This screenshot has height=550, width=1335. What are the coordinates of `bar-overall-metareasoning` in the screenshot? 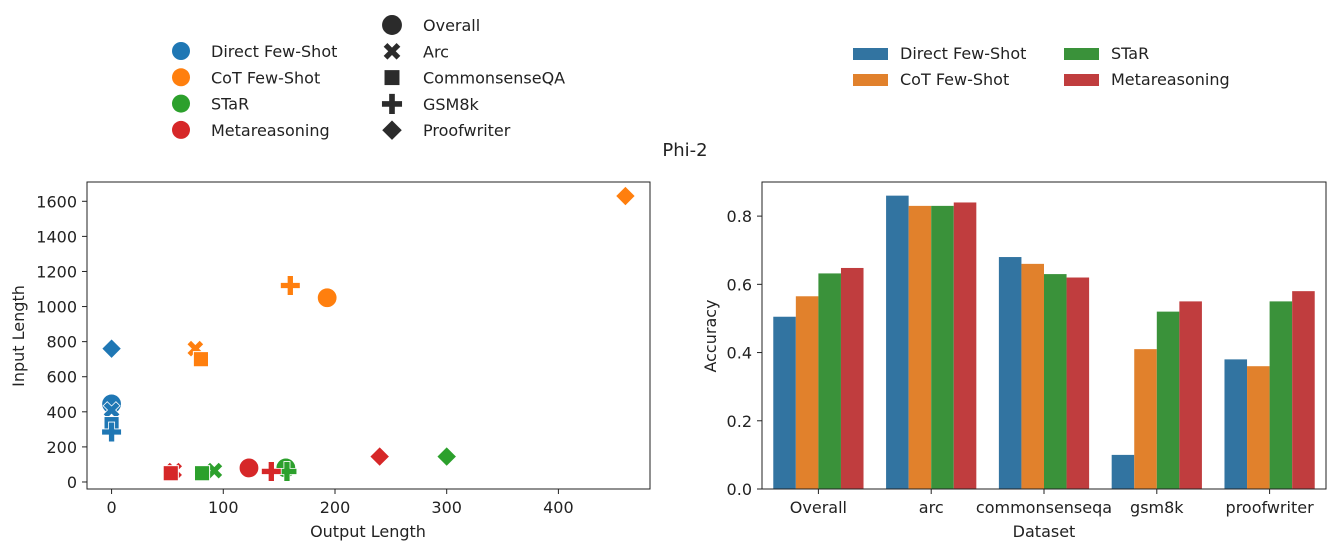 It's located at (852, 378).